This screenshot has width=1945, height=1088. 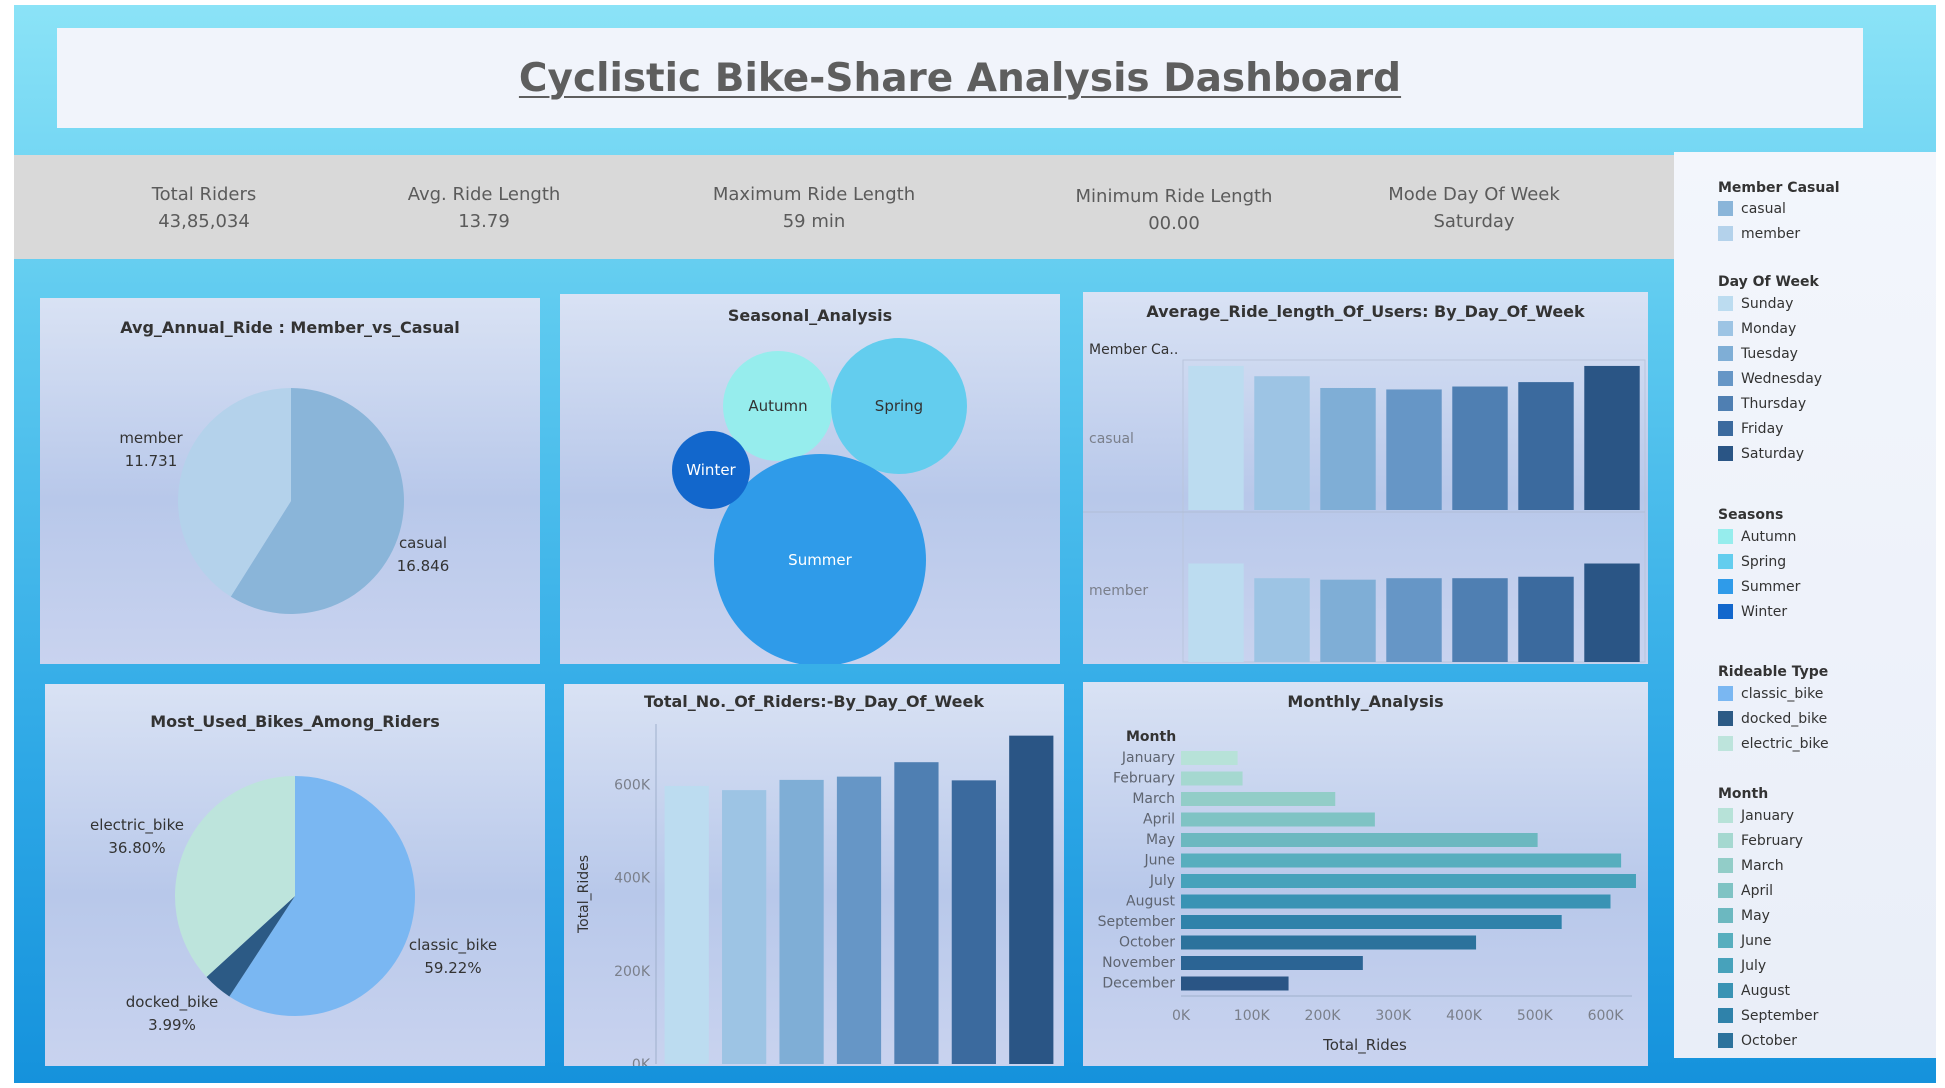 I want to click on legend-label: September, so click(x=1780, y=1016).